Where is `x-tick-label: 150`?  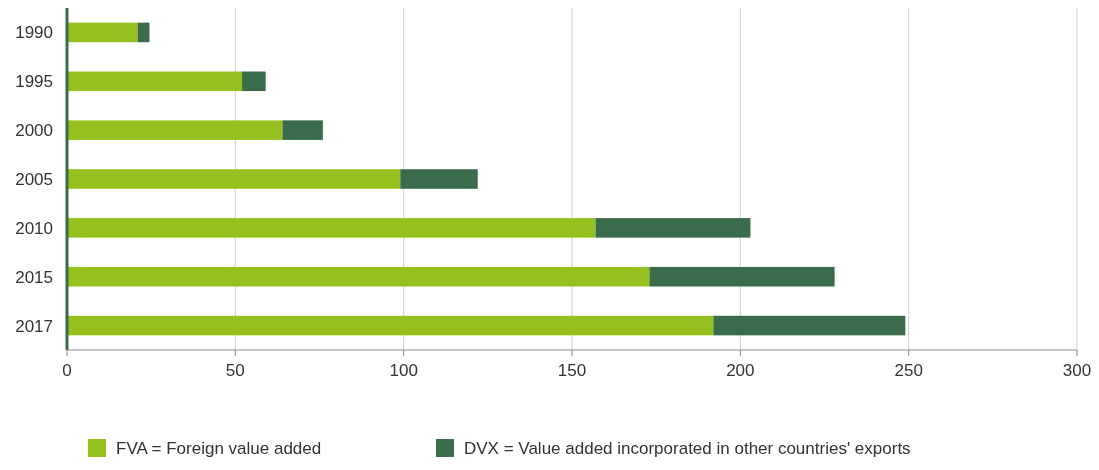
x-tick-label: 150 is located at coordinates (572, 370).